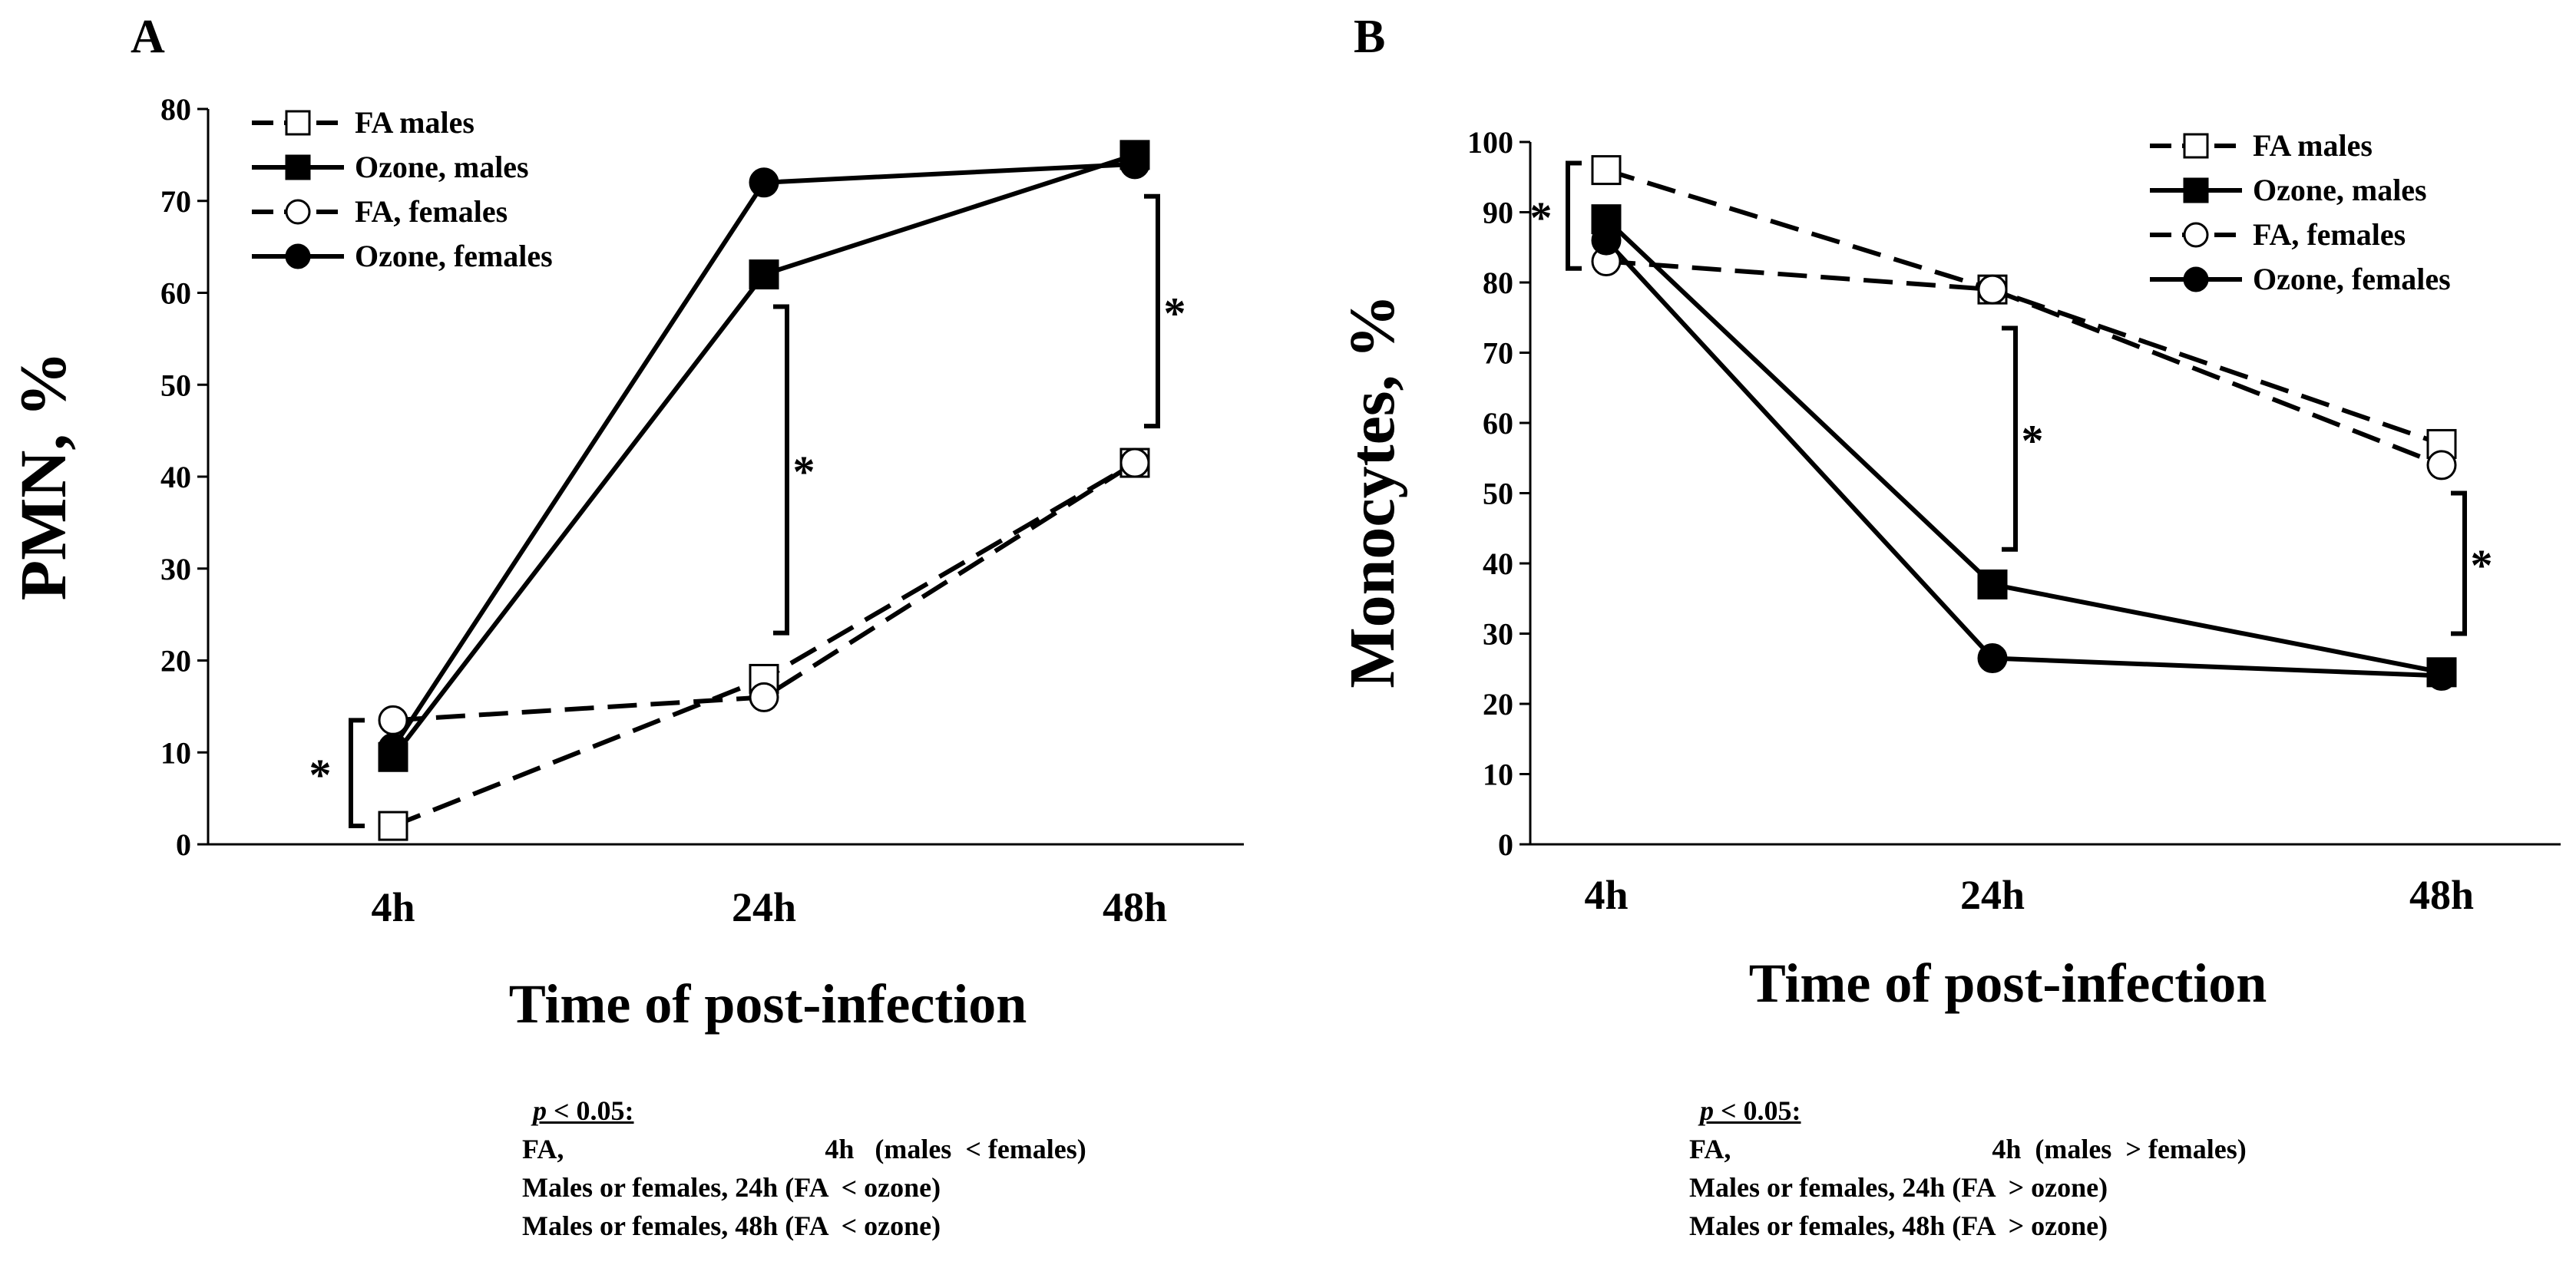 Image resolution: width=2576 pixels, height=1278 pixels. I want to click on x-axis-label-a: Time of post-infection, so click(768, 1004).